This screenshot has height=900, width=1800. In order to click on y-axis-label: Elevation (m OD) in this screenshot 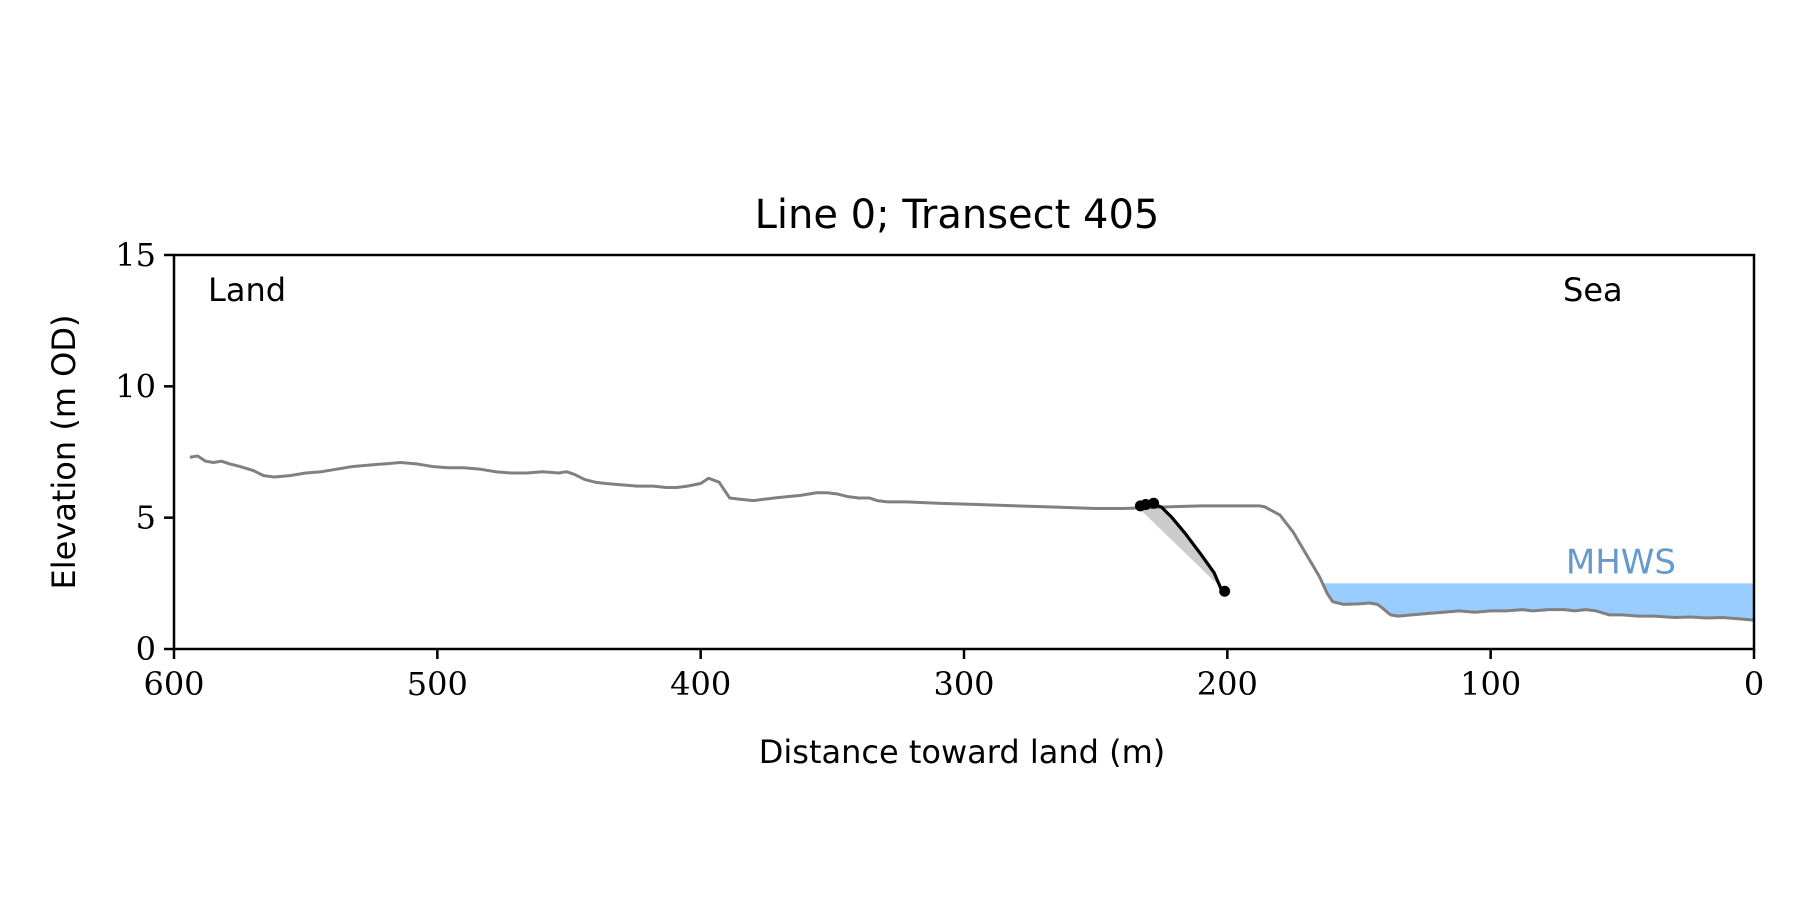, I will do `click(64, 452)`.